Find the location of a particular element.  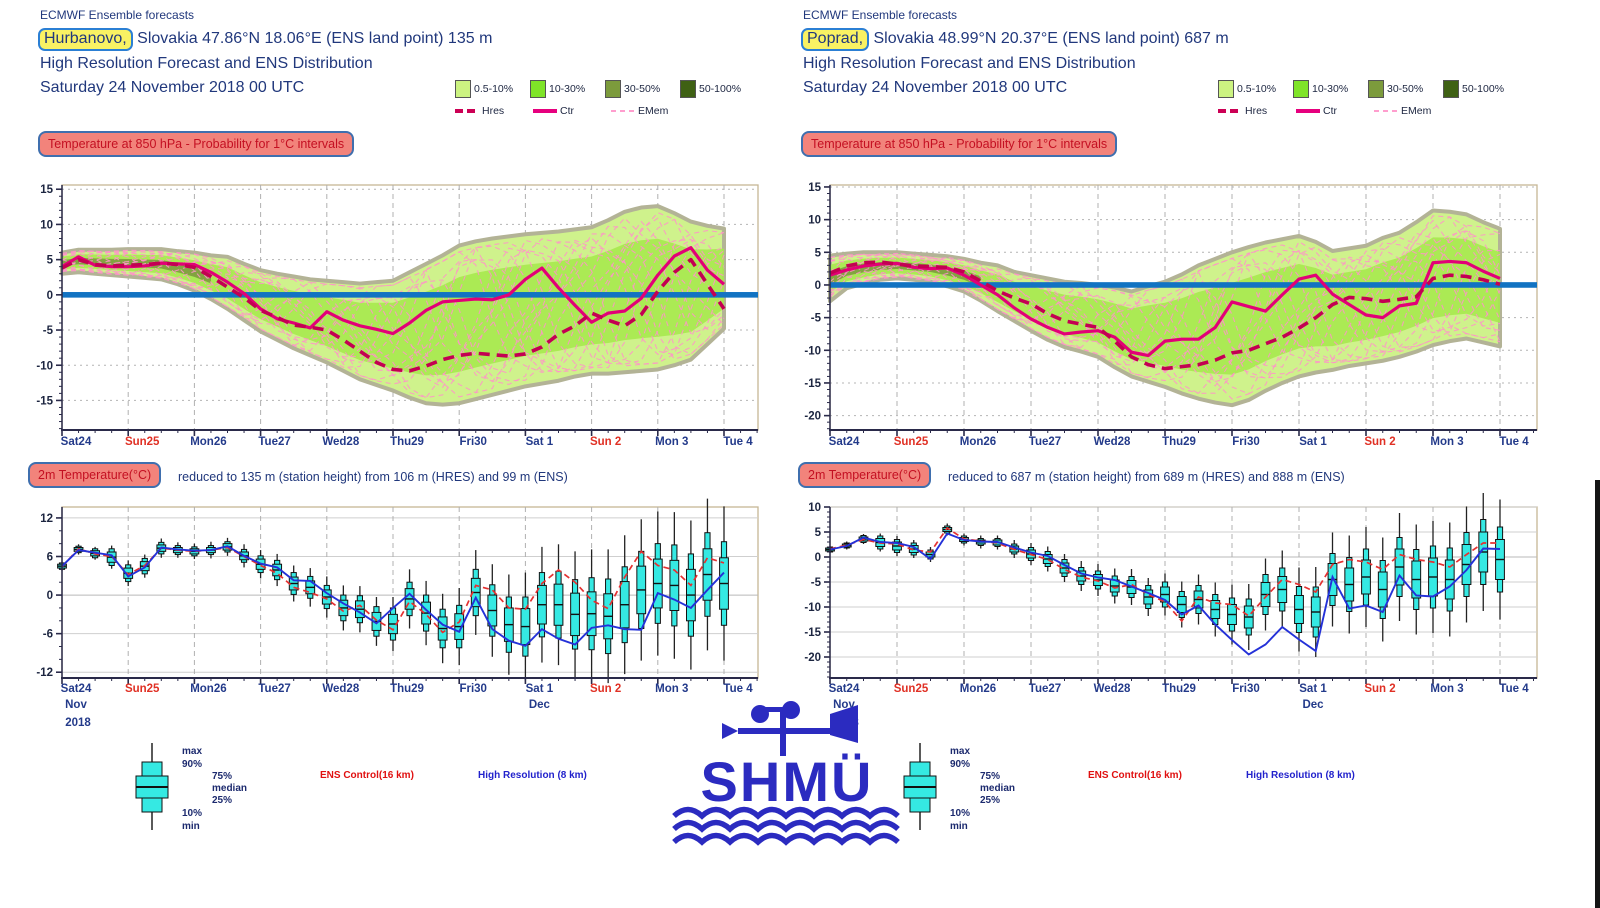

legend-ctr: Ctr is located at coordinates (1335, 111).